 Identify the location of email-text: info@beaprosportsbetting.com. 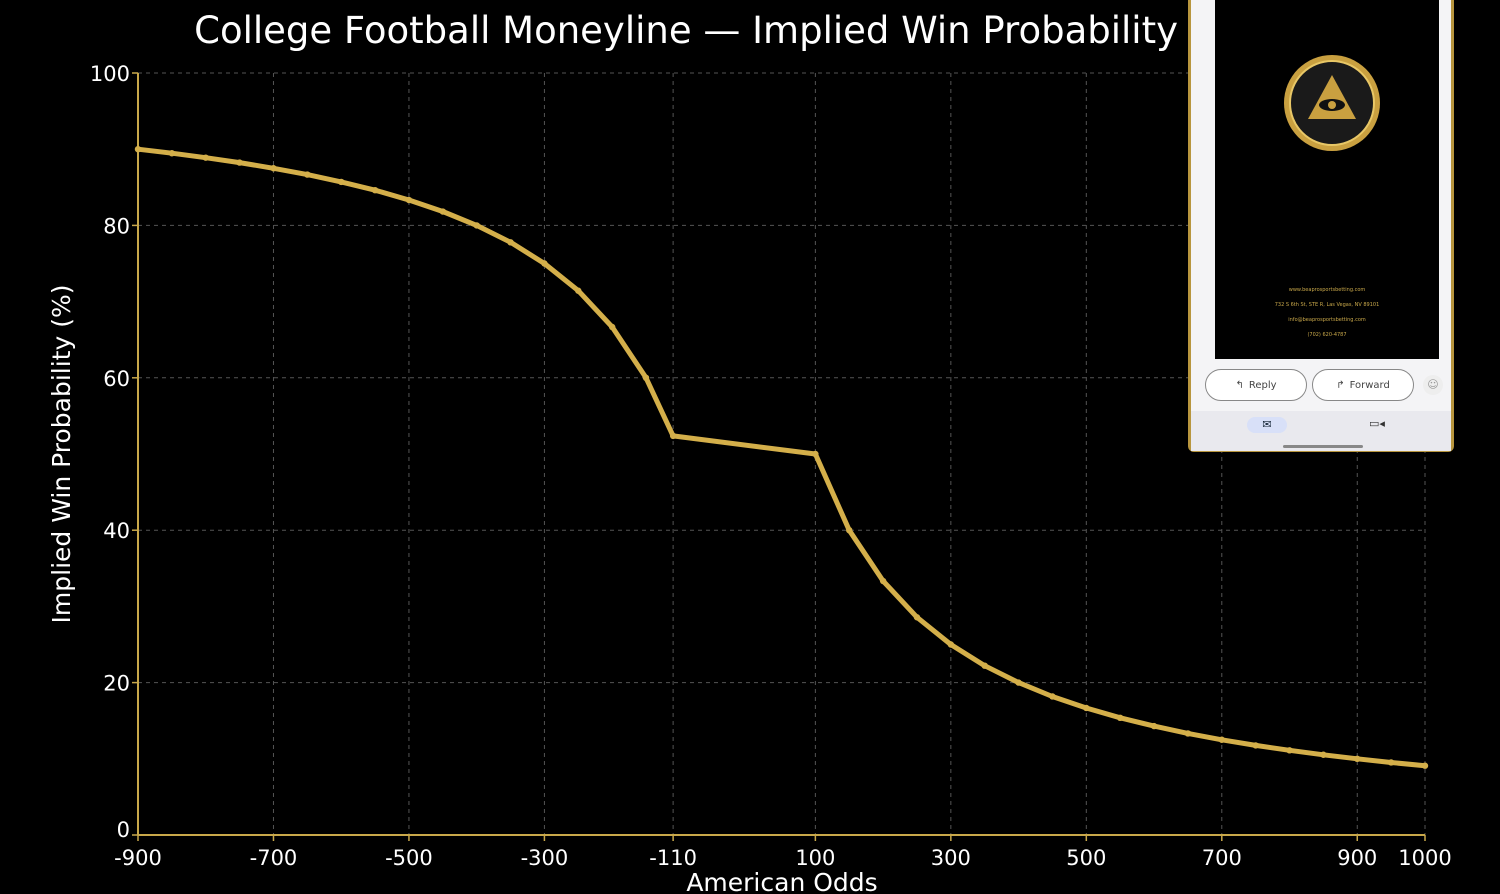
(1327, 320).